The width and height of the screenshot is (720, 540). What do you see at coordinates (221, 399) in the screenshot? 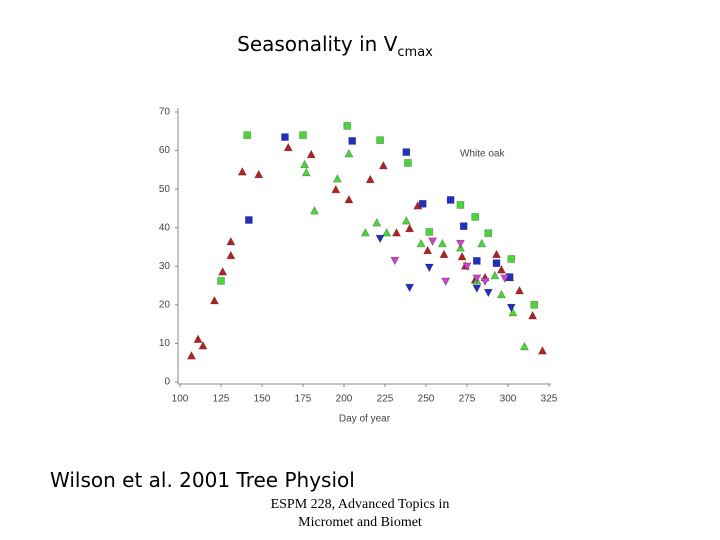
I see `x-tick-label: 125` at bounding box center [221, 399].